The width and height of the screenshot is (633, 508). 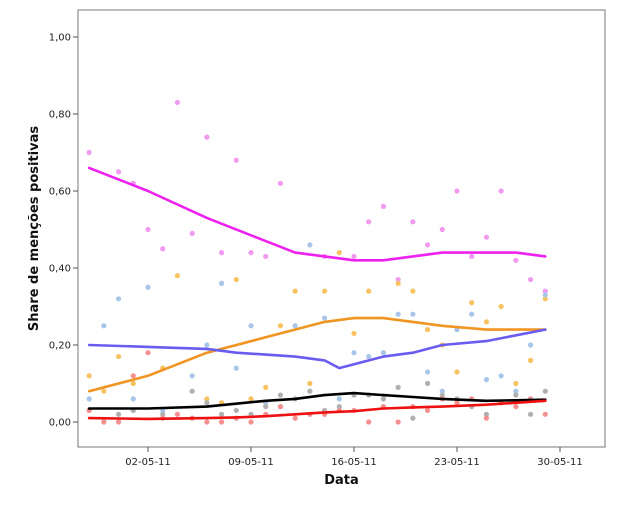 I want to click on x-tick-label: 30-05-11, so click(x=559, y=462).